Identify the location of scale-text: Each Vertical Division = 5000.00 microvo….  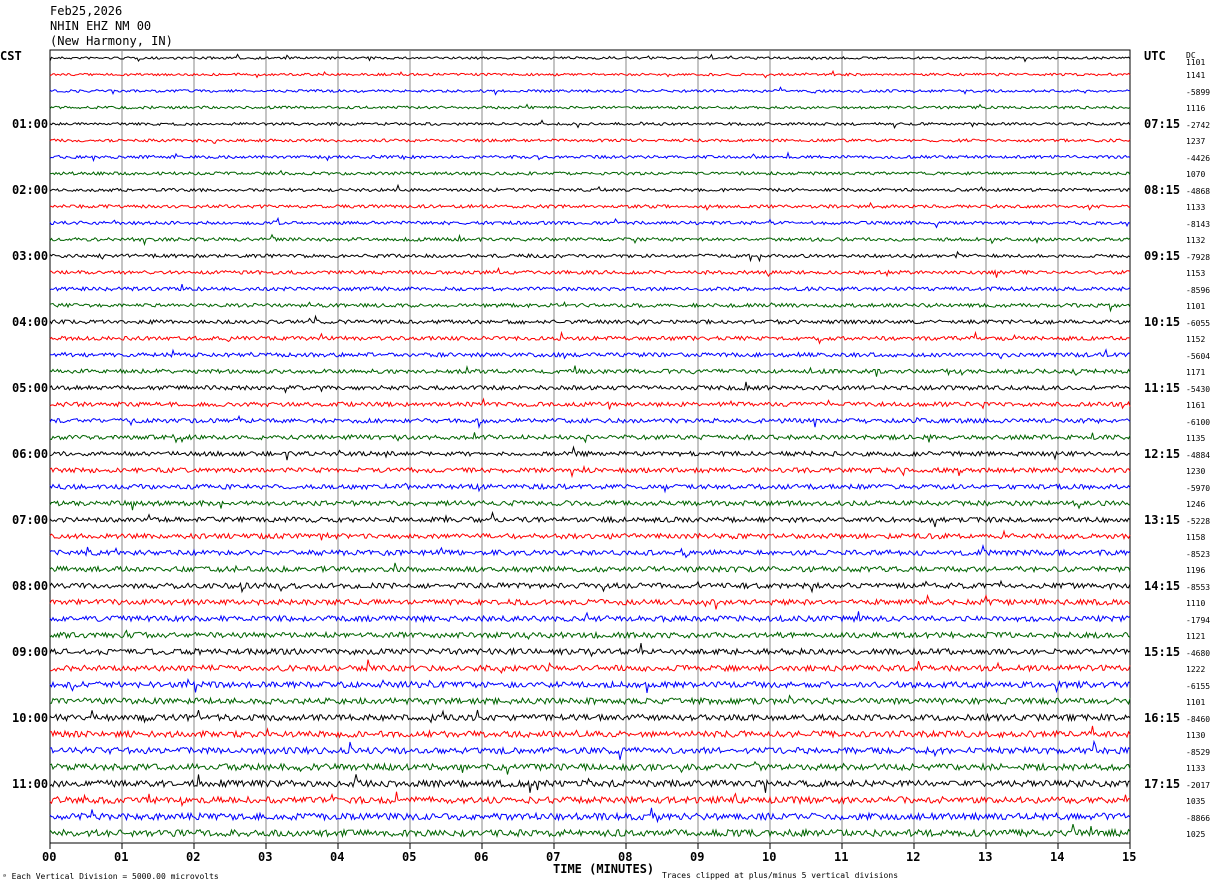
(115, 876).